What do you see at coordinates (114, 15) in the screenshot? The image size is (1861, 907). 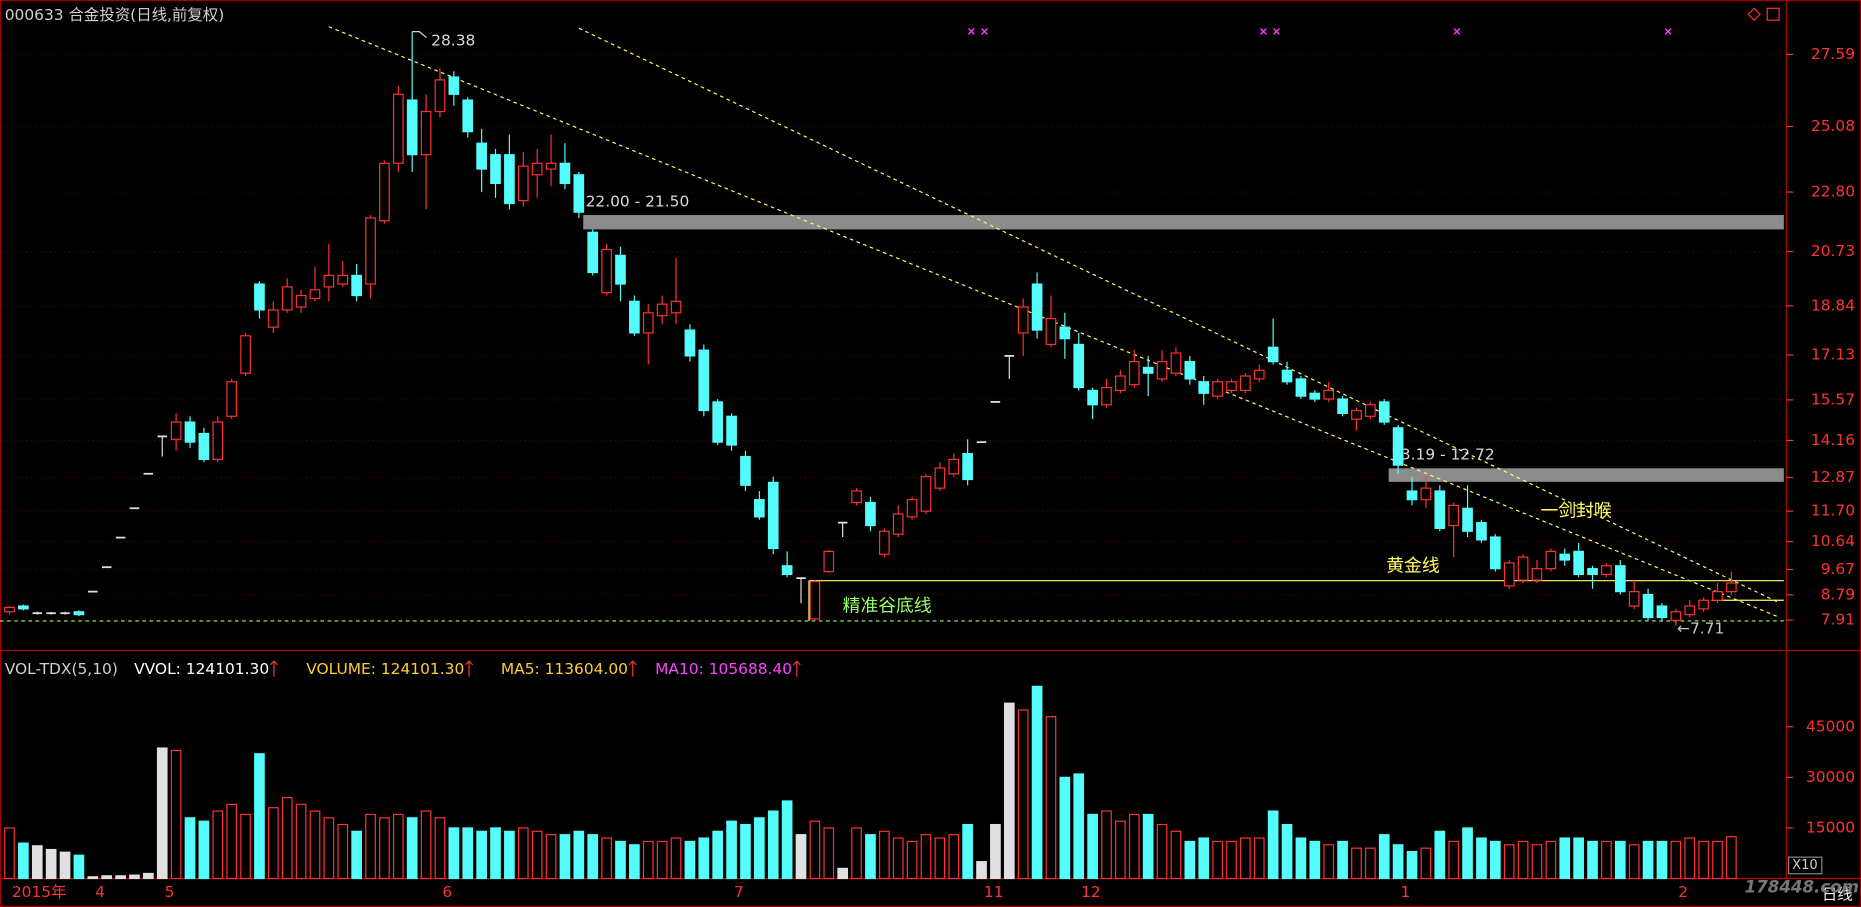 I see `chart-title: 000633 合金投资(日线,前复权)` at bounding box center [114, 15].